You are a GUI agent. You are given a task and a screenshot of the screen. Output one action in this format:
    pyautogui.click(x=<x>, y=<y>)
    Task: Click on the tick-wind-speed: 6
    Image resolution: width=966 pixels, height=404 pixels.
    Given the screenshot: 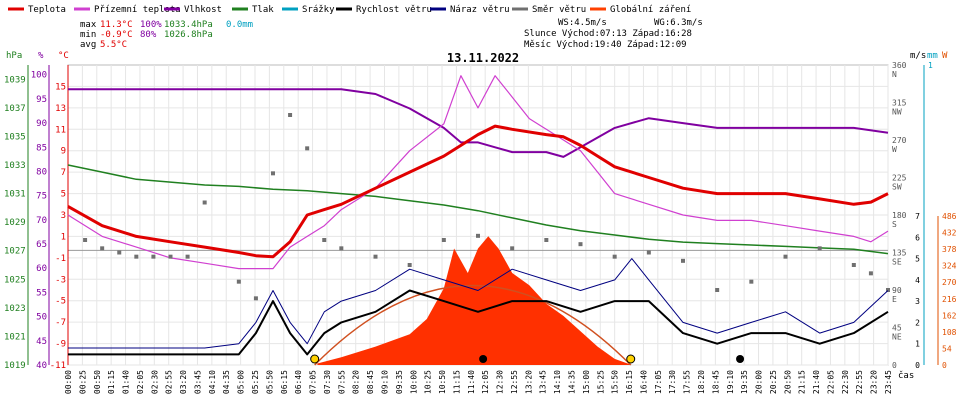 What is the action you would take?
    pyautogui.click(x=917, y=237)
    